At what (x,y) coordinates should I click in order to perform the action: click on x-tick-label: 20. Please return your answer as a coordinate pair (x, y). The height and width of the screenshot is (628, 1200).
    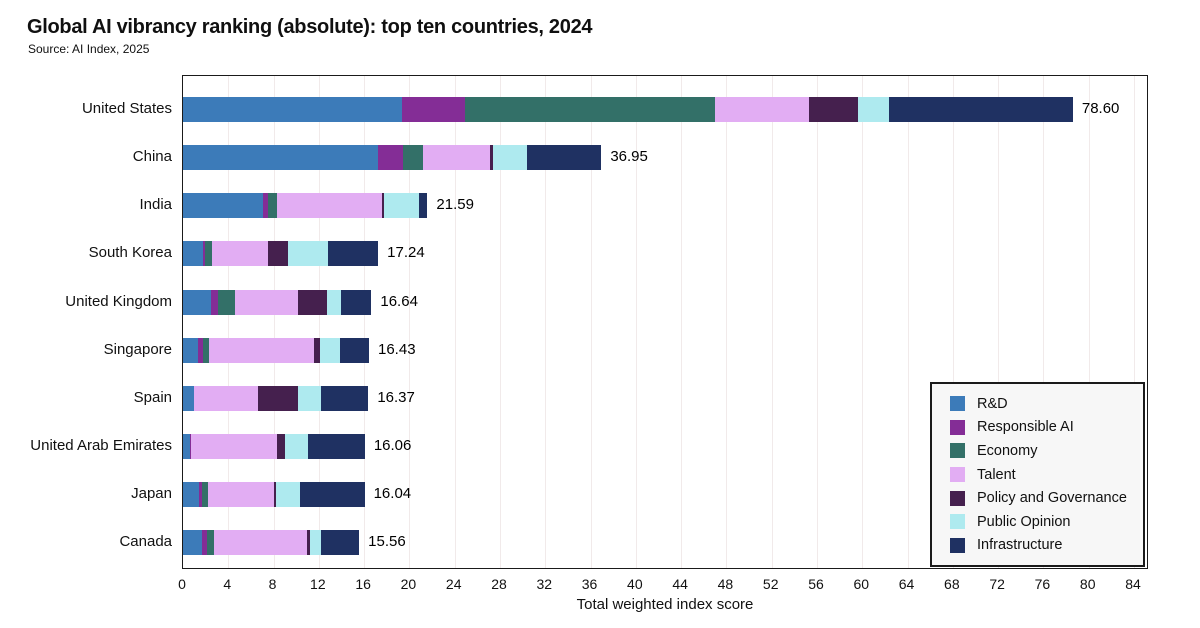
    Looking at the image, I should click on (408, 584).